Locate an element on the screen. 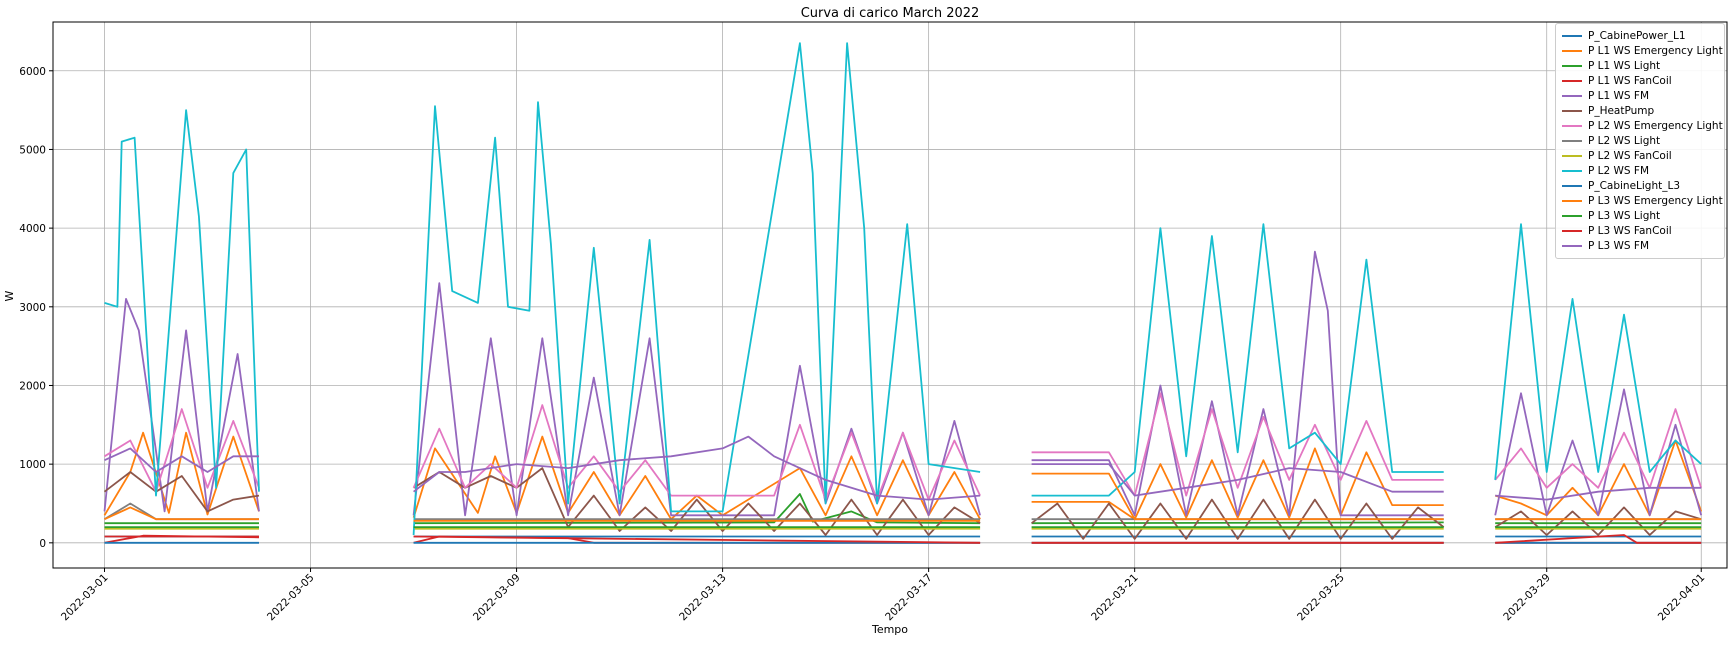 Image resolution: width=1734 pixels, height=646 pixels. legend-item: P L1 WS Light is located at coordinates (1643, 65).